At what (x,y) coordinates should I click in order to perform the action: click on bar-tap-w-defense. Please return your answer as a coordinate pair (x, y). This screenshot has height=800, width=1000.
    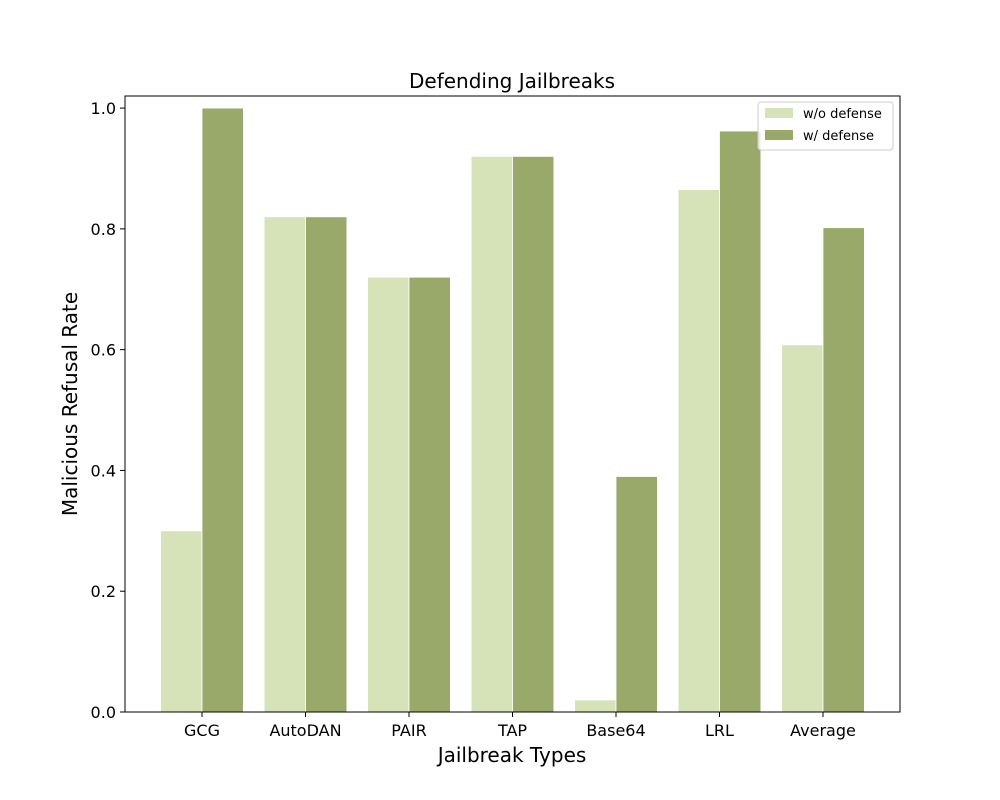
    Looking at the image, I should click on (533, 434).